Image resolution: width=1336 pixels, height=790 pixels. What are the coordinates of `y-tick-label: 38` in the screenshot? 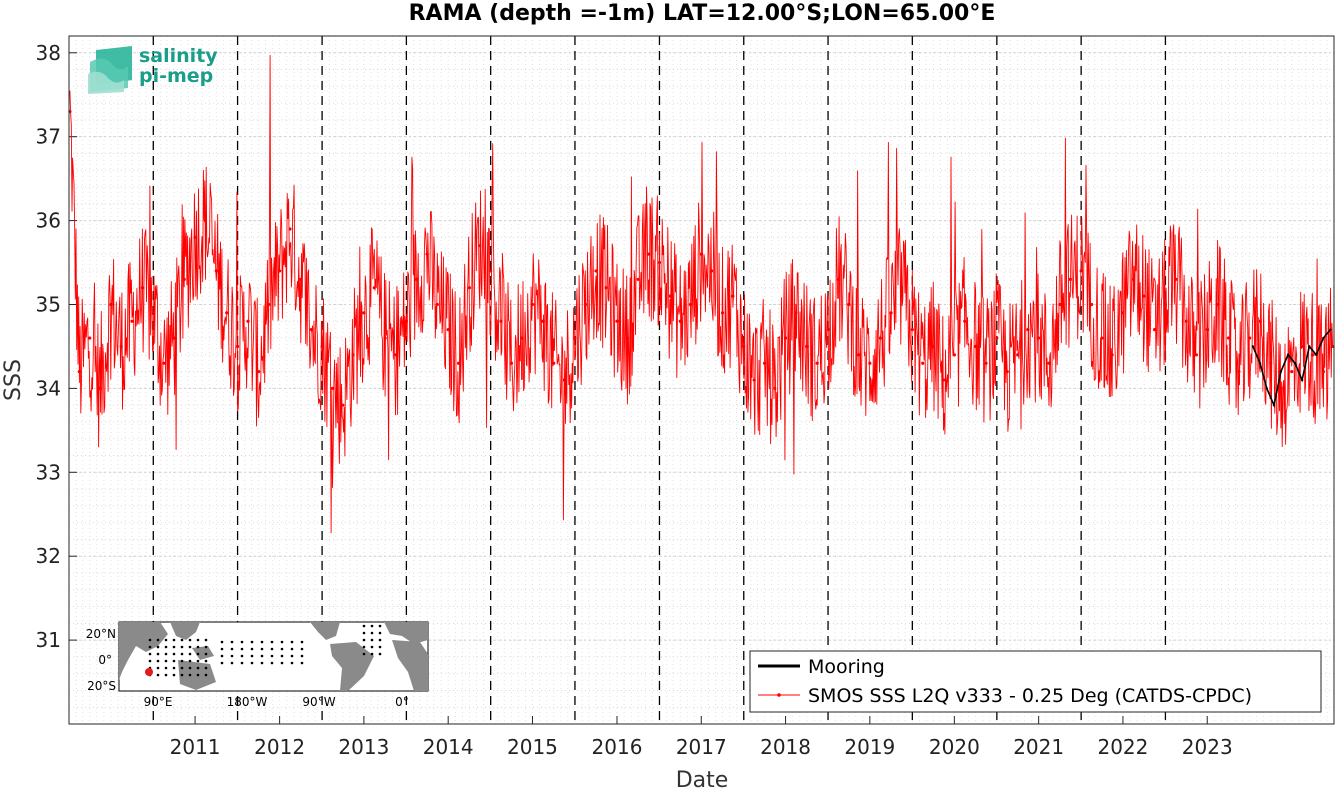 It's located at (48, 53).